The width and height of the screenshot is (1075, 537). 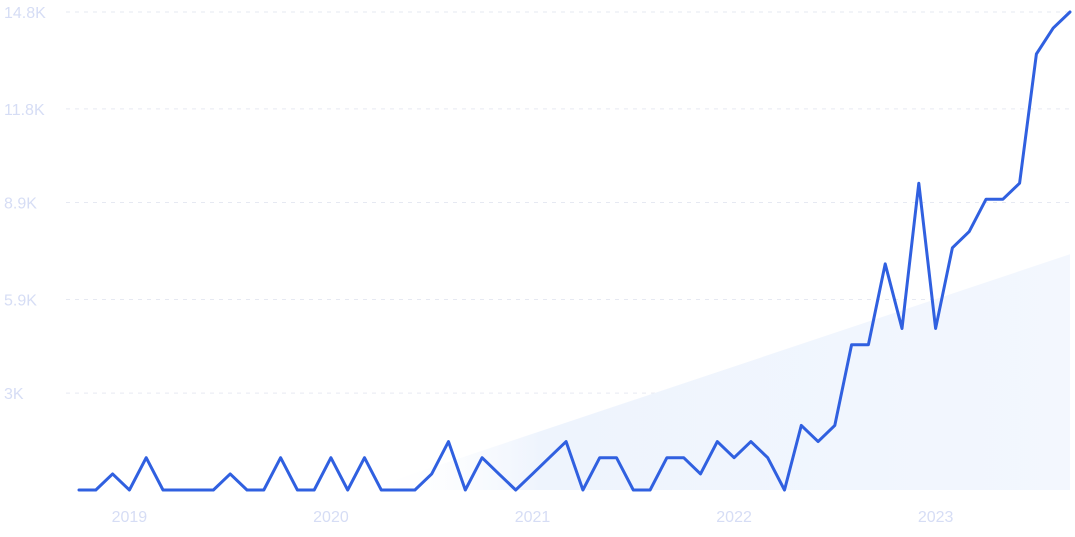 I want to click on x-axis-ticks: 2019 2020 2021 2022 2023, so click(x=533, y=517).